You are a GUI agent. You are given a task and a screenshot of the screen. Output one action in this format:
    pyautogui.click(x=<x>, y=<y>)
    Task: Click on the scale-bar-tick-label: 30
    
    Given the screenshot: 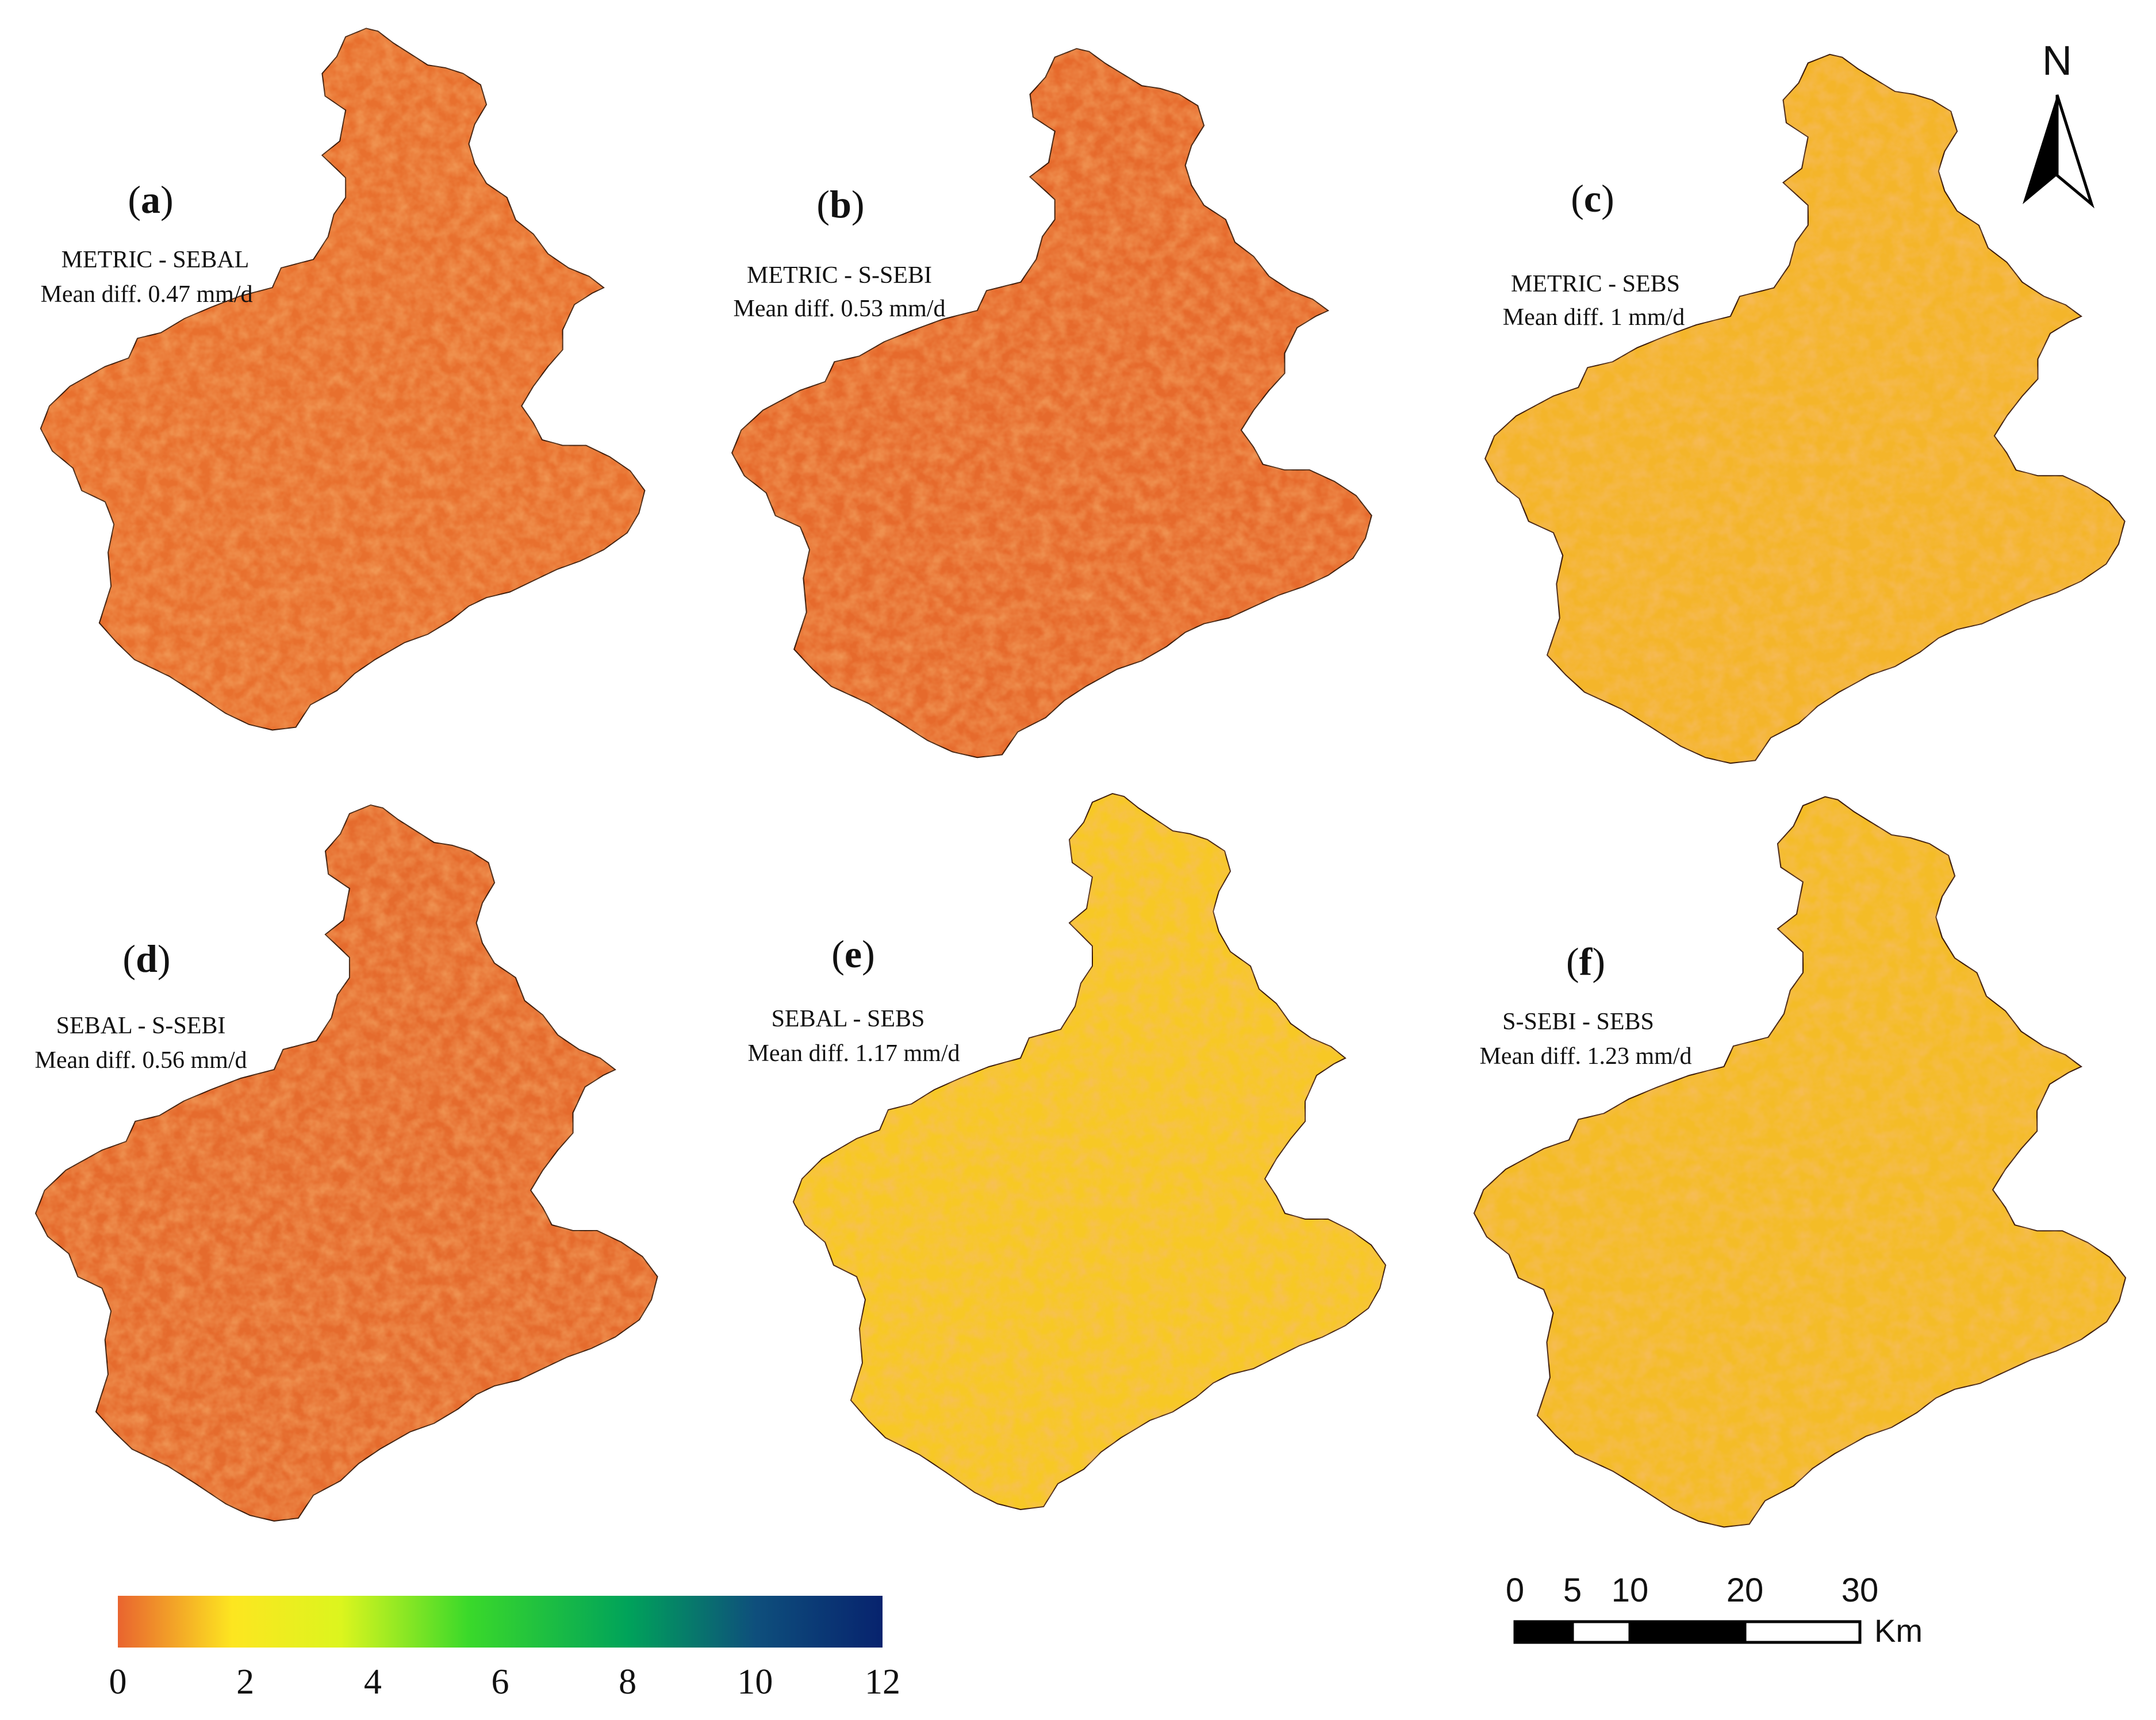 What is the action you would take?
    pyautogui.click(x=1860, y=1590)
    